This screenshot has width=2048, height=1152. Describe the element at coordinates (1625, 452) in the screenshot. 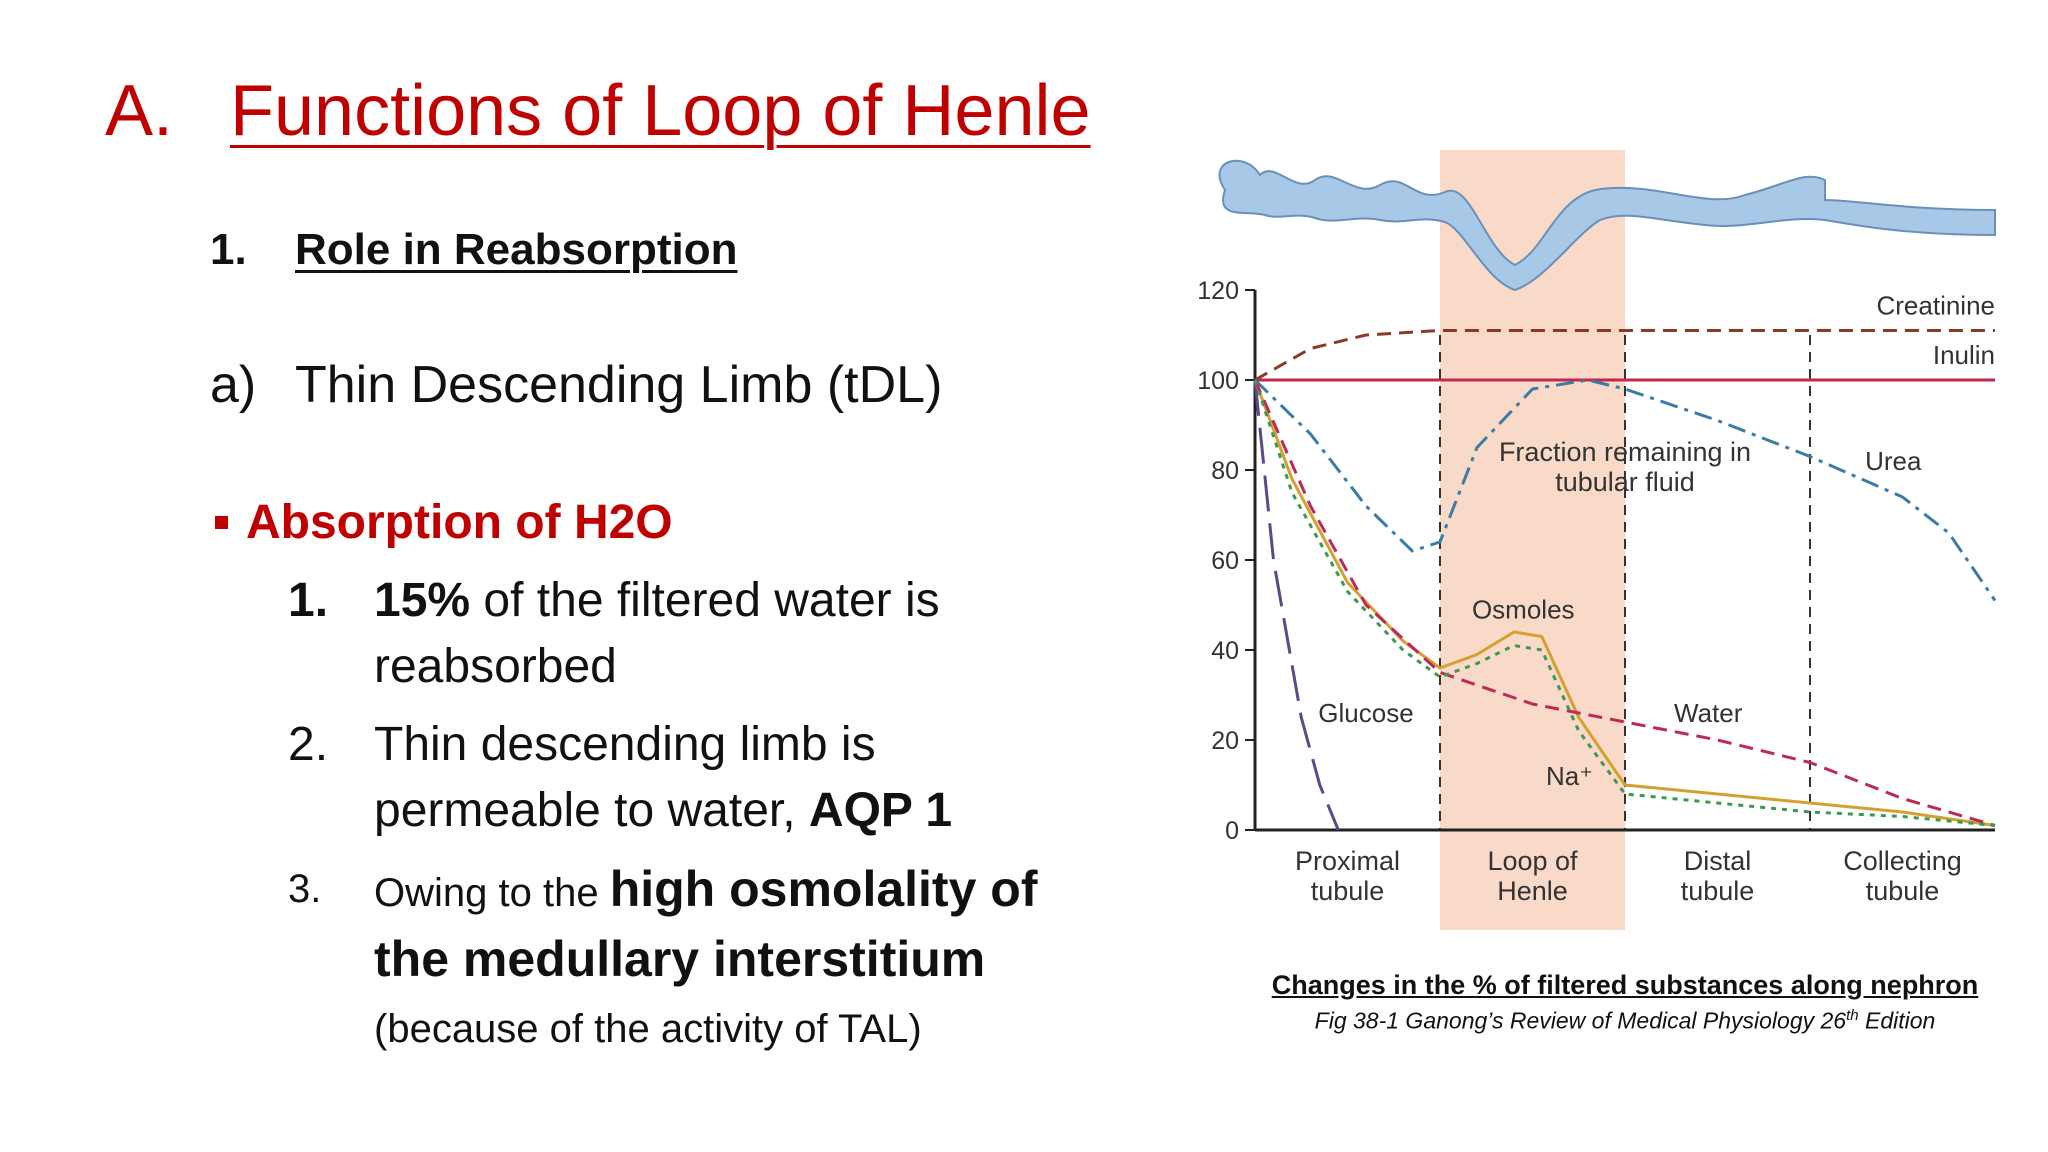

I see `chart-center-label: Fraction remaining in` at that location.